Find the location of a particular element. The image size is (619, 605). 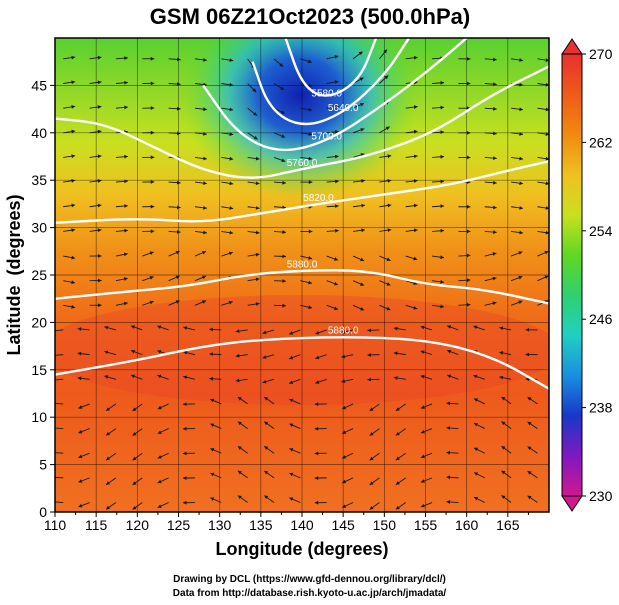

x-tick-label: 115 is located at coordinates (96, 525).